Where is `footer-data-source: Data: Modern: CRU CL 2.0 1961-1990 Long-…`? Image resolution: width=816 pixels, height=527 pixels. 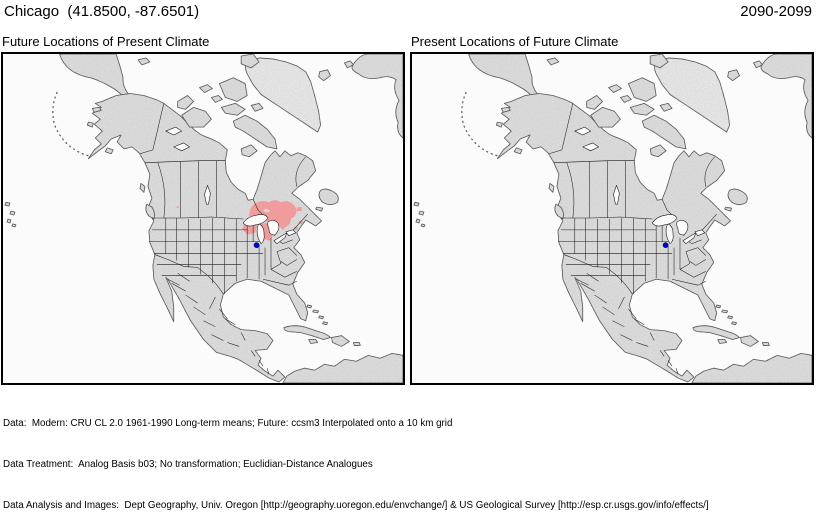
footer-data-source: Data: Modern: CRU CL 2.0 1961-1990 Long-… is located at coordinates (228, 423).